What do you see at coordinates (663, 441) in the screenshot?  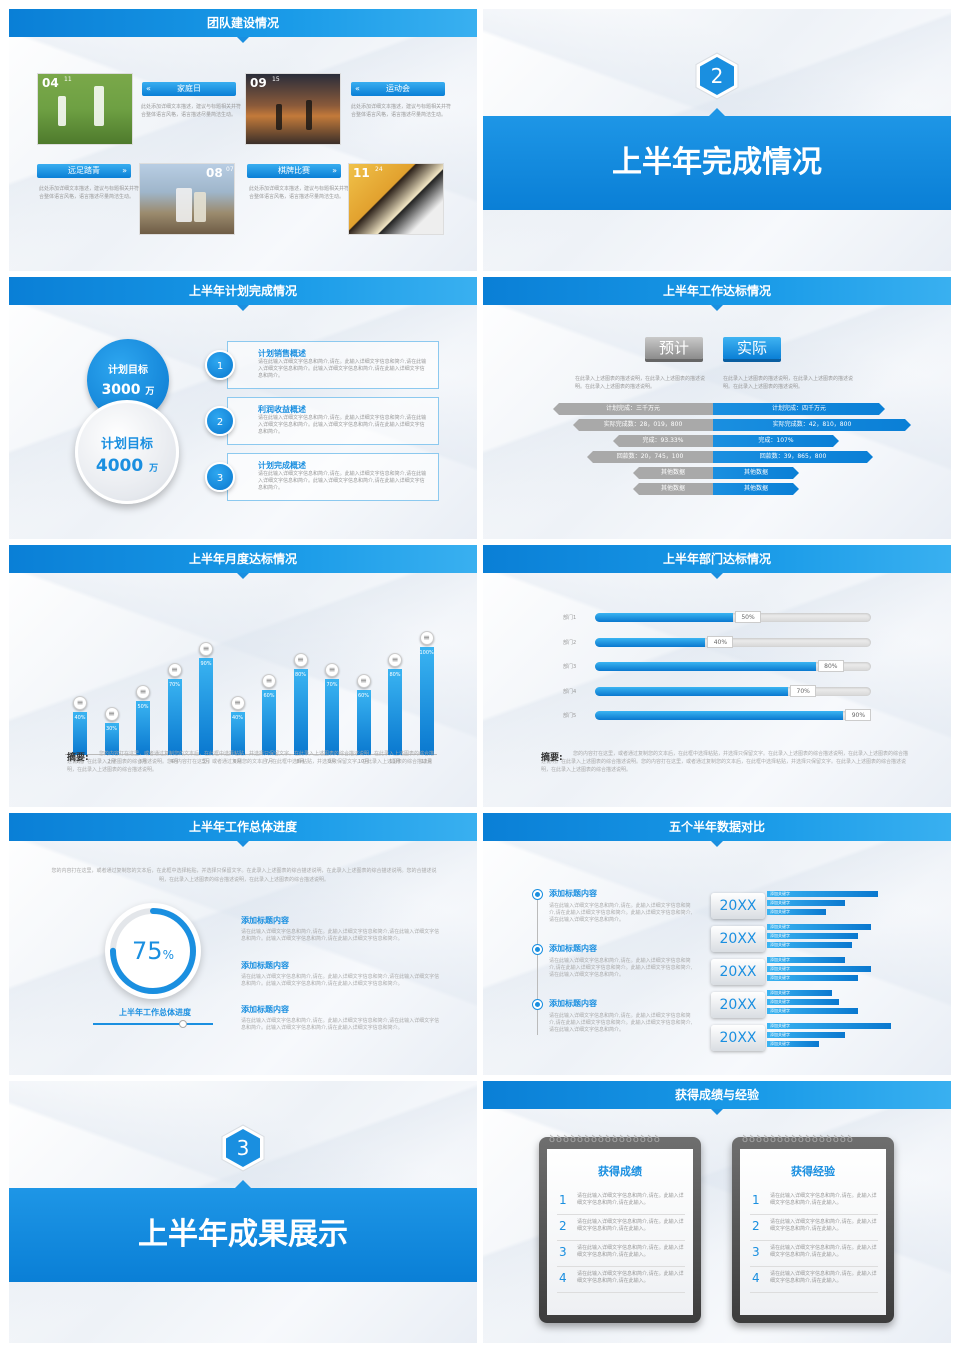 I see `comparison-plan-bar: 完成：93.33%` at bounding box center [663, 441].